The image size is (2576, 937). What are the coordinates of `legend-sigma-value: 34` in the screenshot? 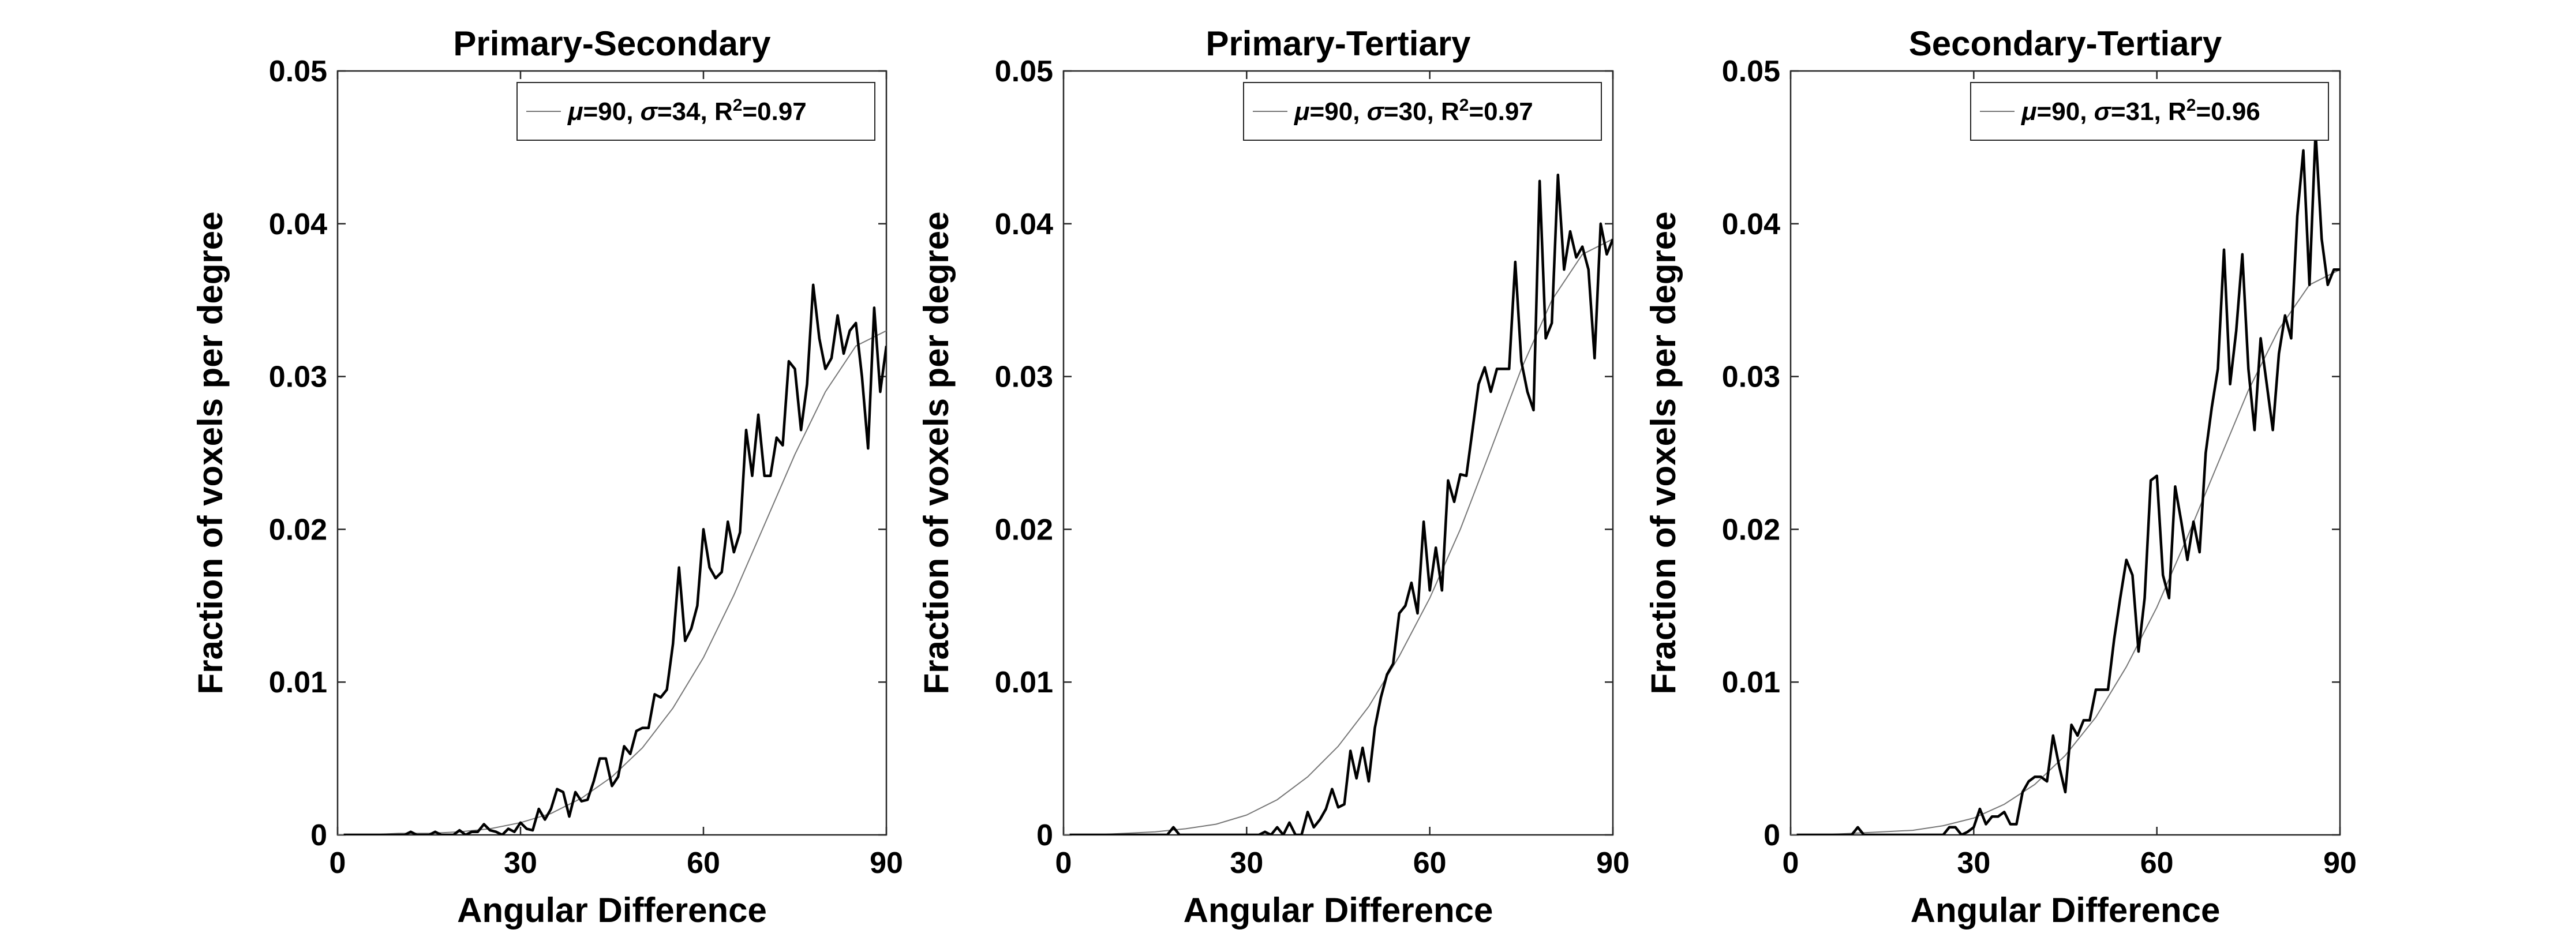 It's located at (686, 112).